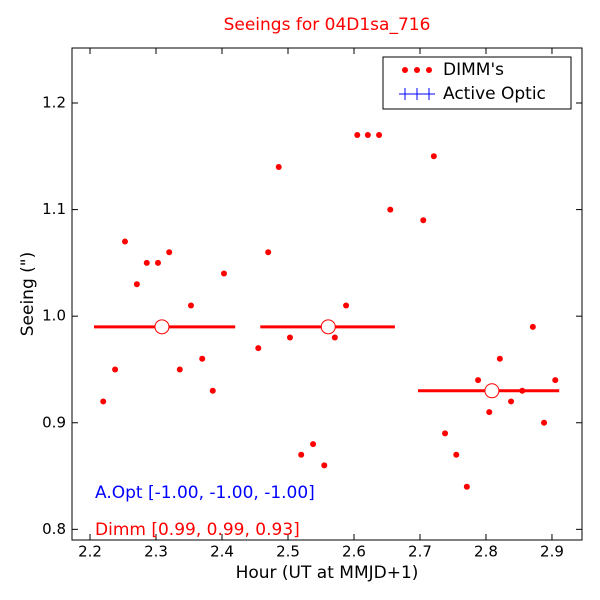 This screenshot has height=600, width=600. What do you see at coordinates (327, 573) in the screenshot?
I see `x-axis-label: Hour (UT at MMJD+1)` at bounding box center [327, 573].